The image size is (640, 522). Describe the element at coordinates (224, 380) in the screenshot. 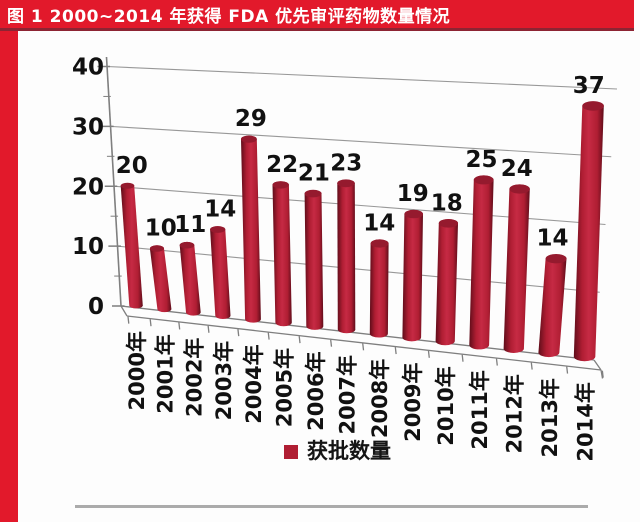

I see `x-axis-label: 2003年` at that location.